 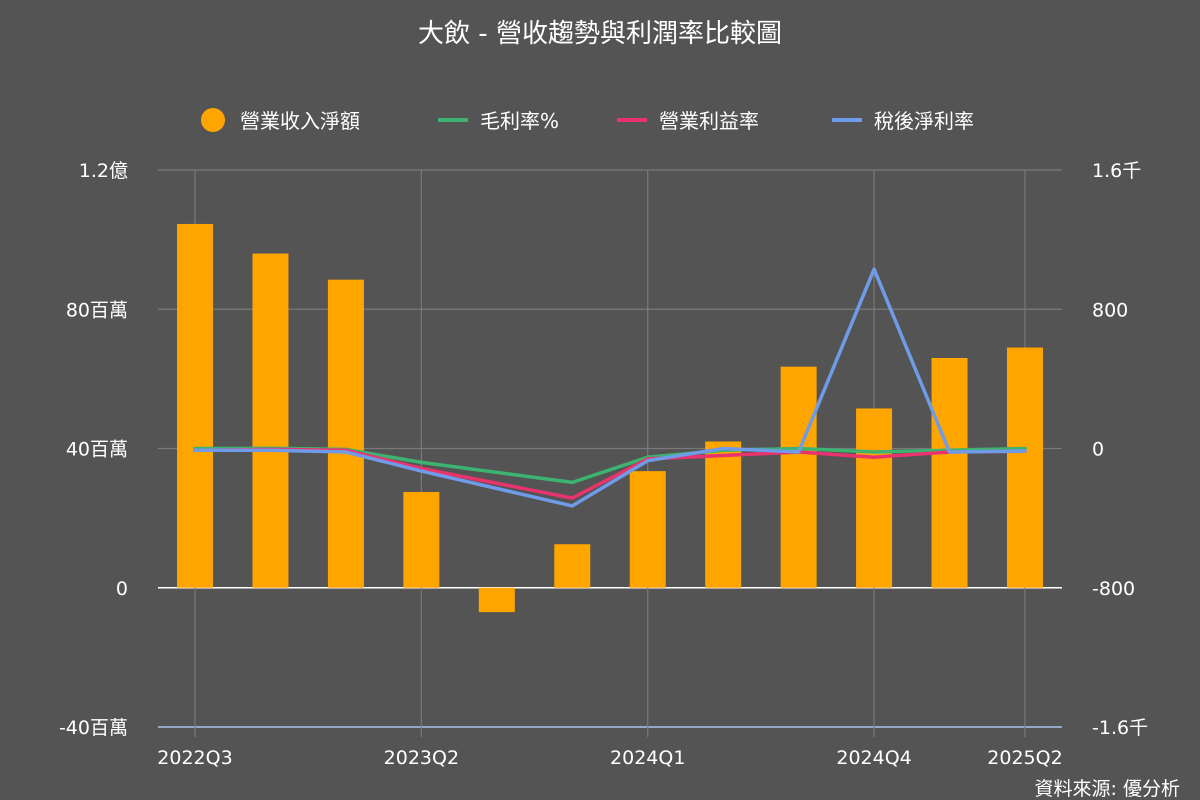 I want to click on x-tick-label: 2024Q1, so click(x=647, y=758).